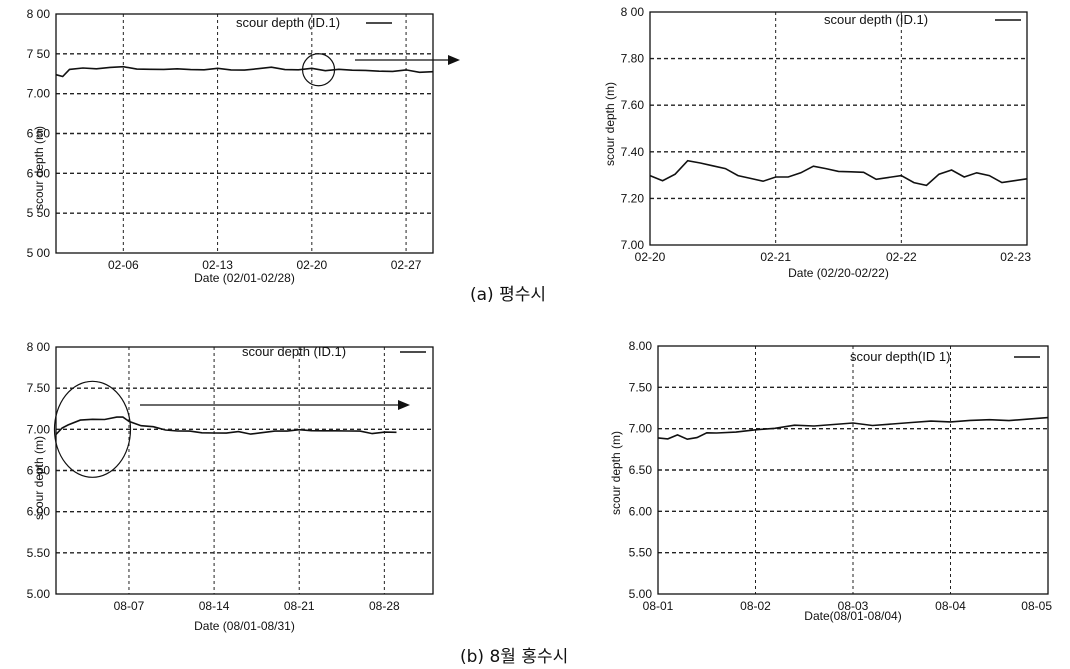  What do you see at coordinates (217, 265) in the screenshot?
I see `x-tick-label: 02-13` at bounding box center [217, 265].